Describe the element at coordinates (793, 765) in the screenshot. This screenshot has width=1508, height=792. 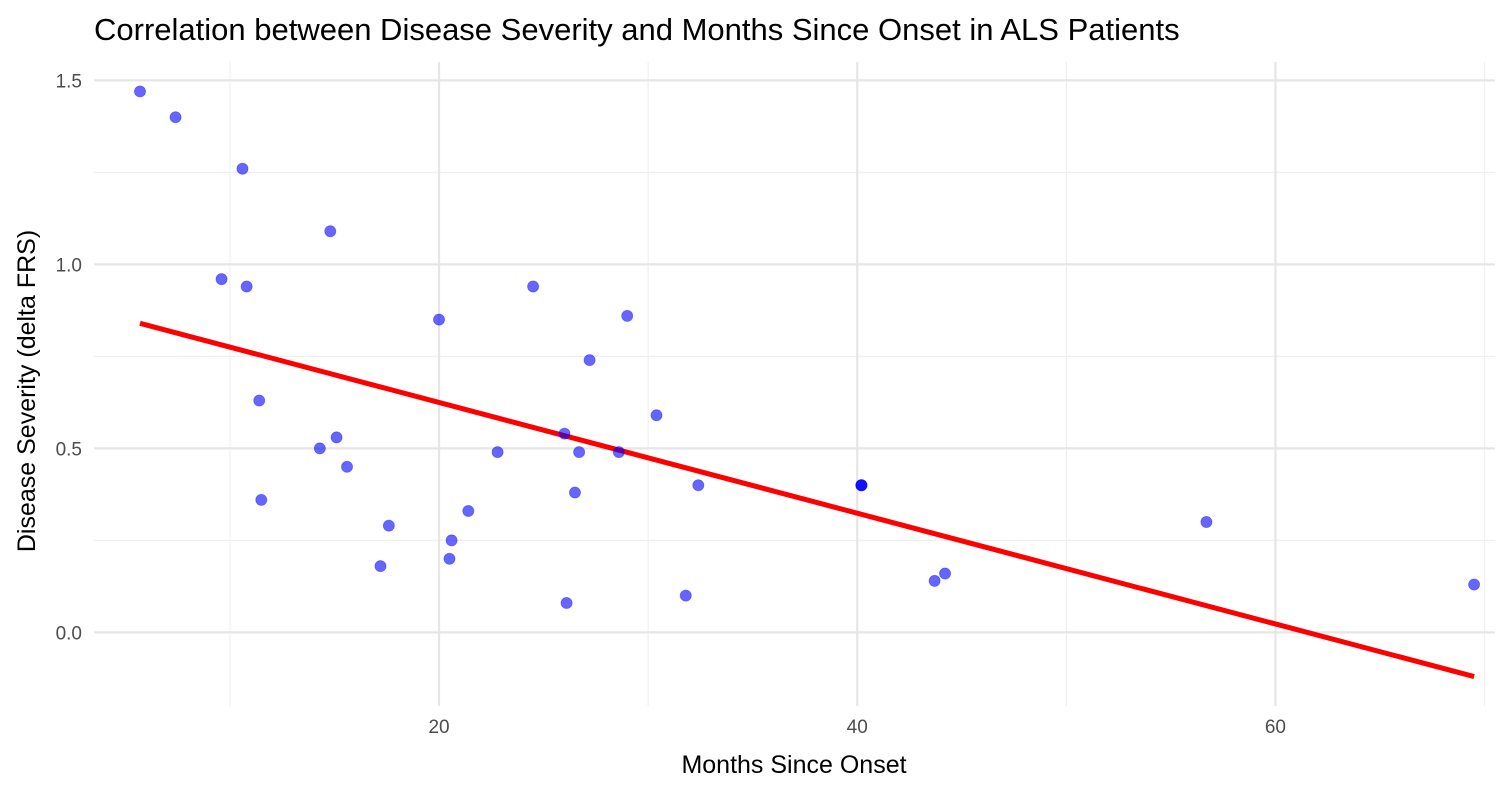
I see `x-axis-title: Months Since Onset` at that location.